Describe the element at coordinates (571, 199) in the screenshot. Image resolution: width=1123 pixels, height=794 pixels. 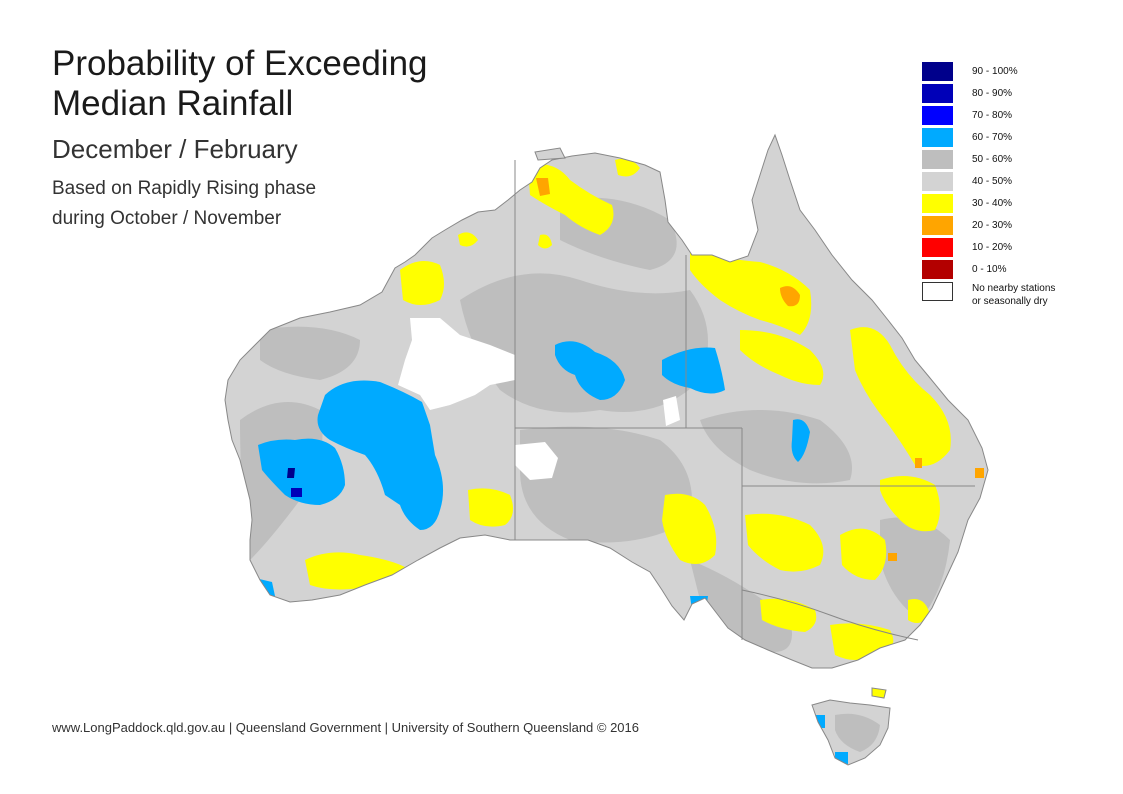
I see `zone-30-40-top-end` at that location.